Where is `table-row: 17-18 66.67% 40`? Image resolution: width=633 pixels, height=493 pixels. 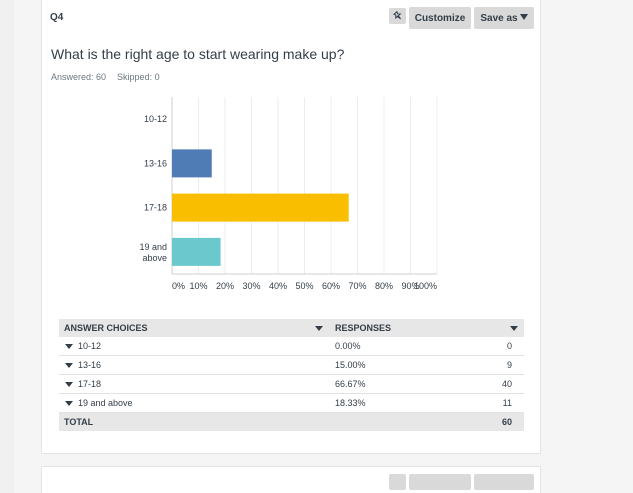 table-row: 17-18 66.67% 40 is located at coordinates (291, 384).